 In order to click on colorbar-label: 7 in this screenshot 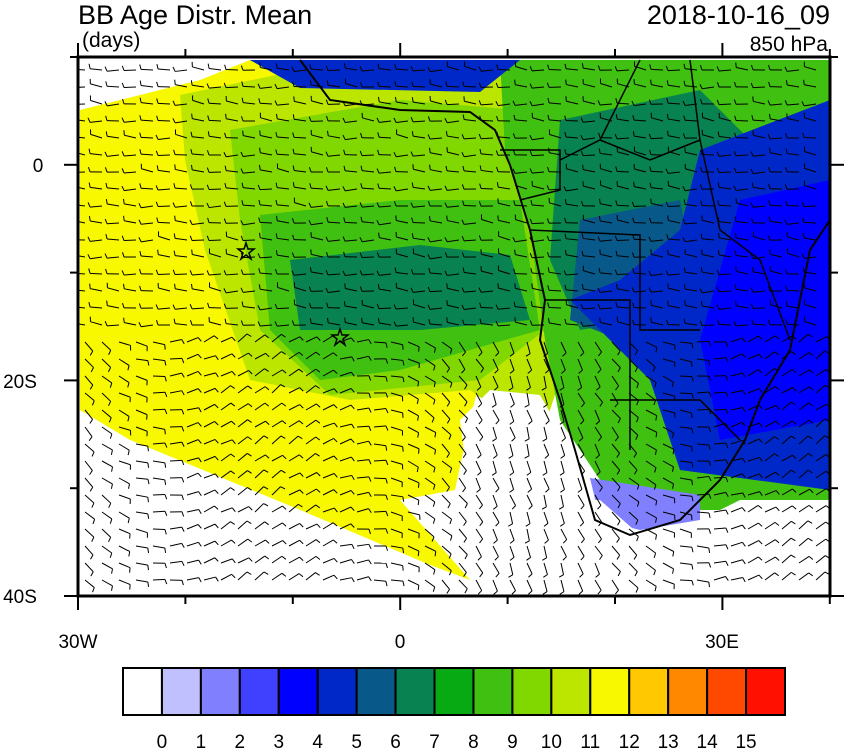, I will do `click(434, 741)`.